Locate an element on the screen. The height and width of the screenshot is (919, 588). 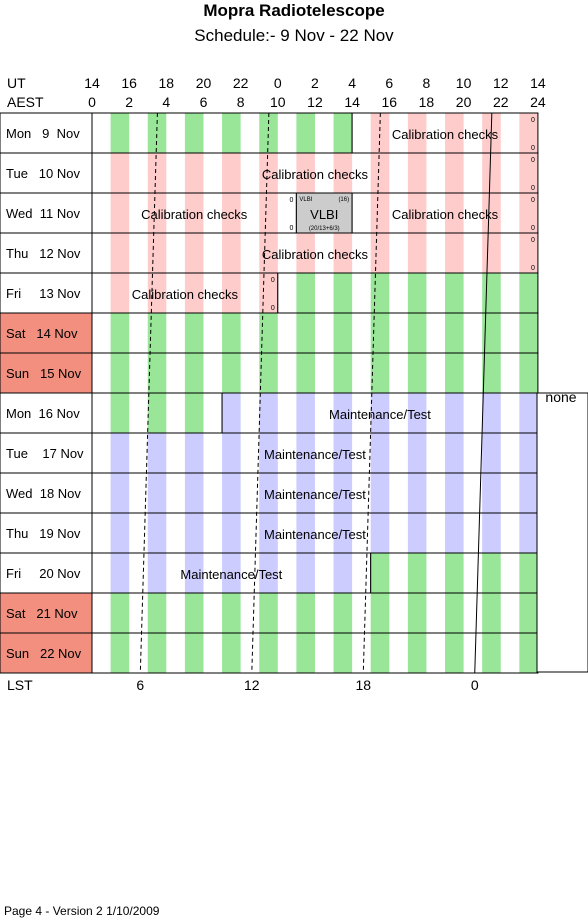
ut-hour-label: 20 is located at coordinates (204, 83).